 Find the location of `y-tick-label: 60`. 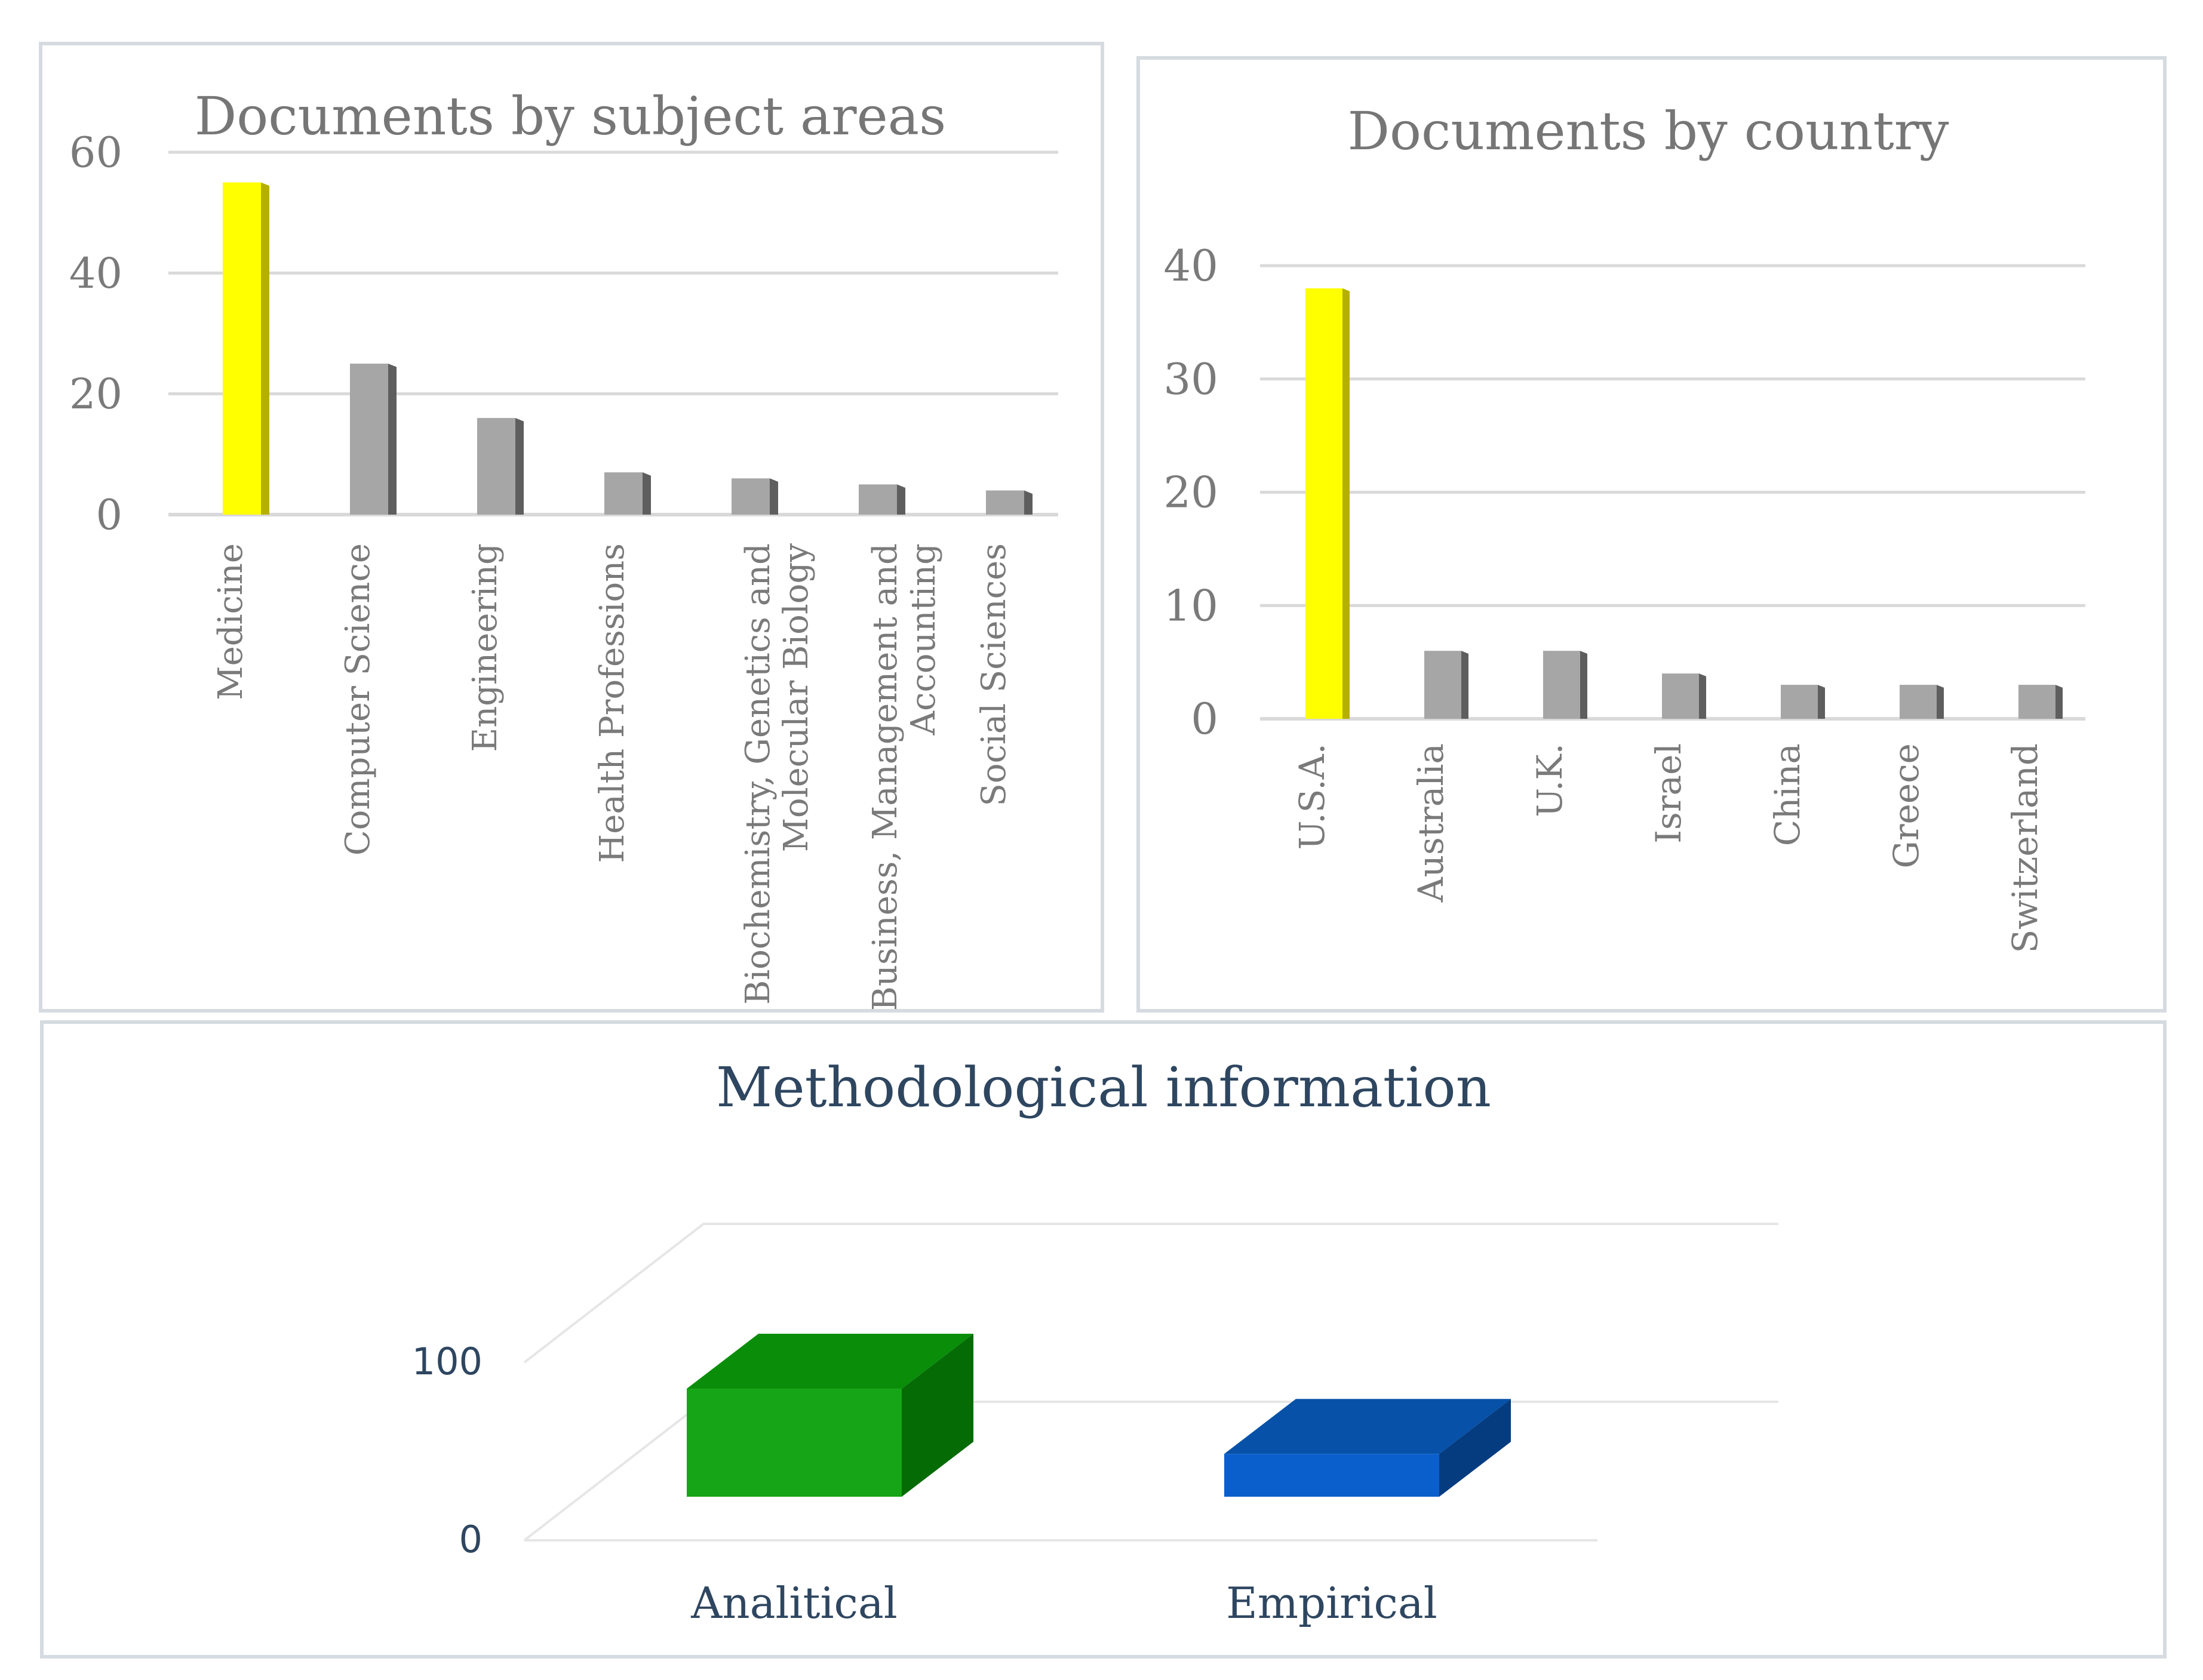

y-tick-label: 60 is located at coordinates (95, 152).